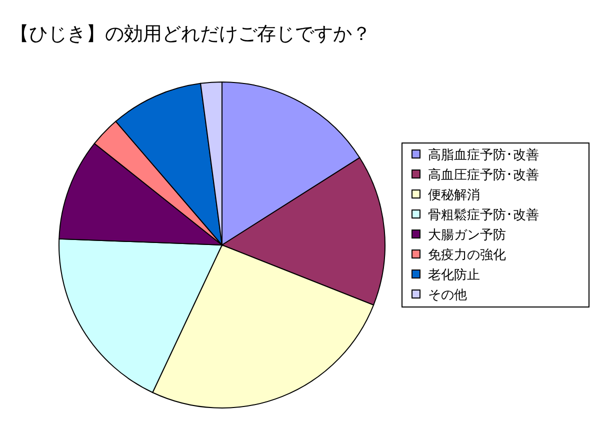 The image size is (594, 442). I want to click on chart-title: 【ひじき】の効用どれだけご存じですか？, so click(190, 34).